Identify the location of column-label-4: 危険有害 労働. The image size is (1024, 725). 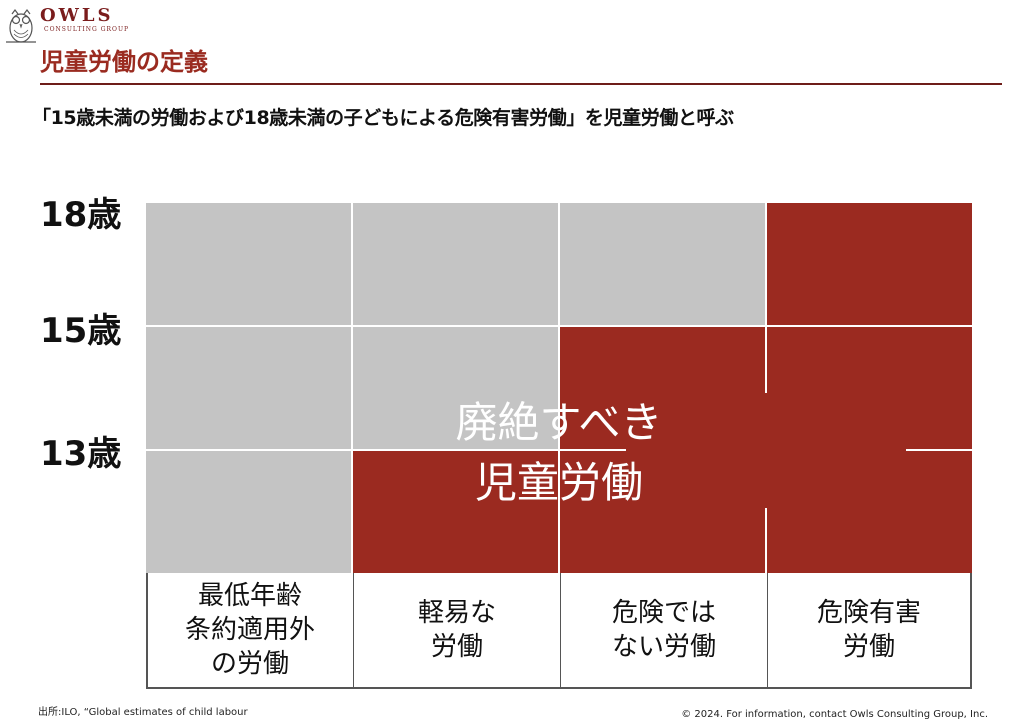
(869, 630).